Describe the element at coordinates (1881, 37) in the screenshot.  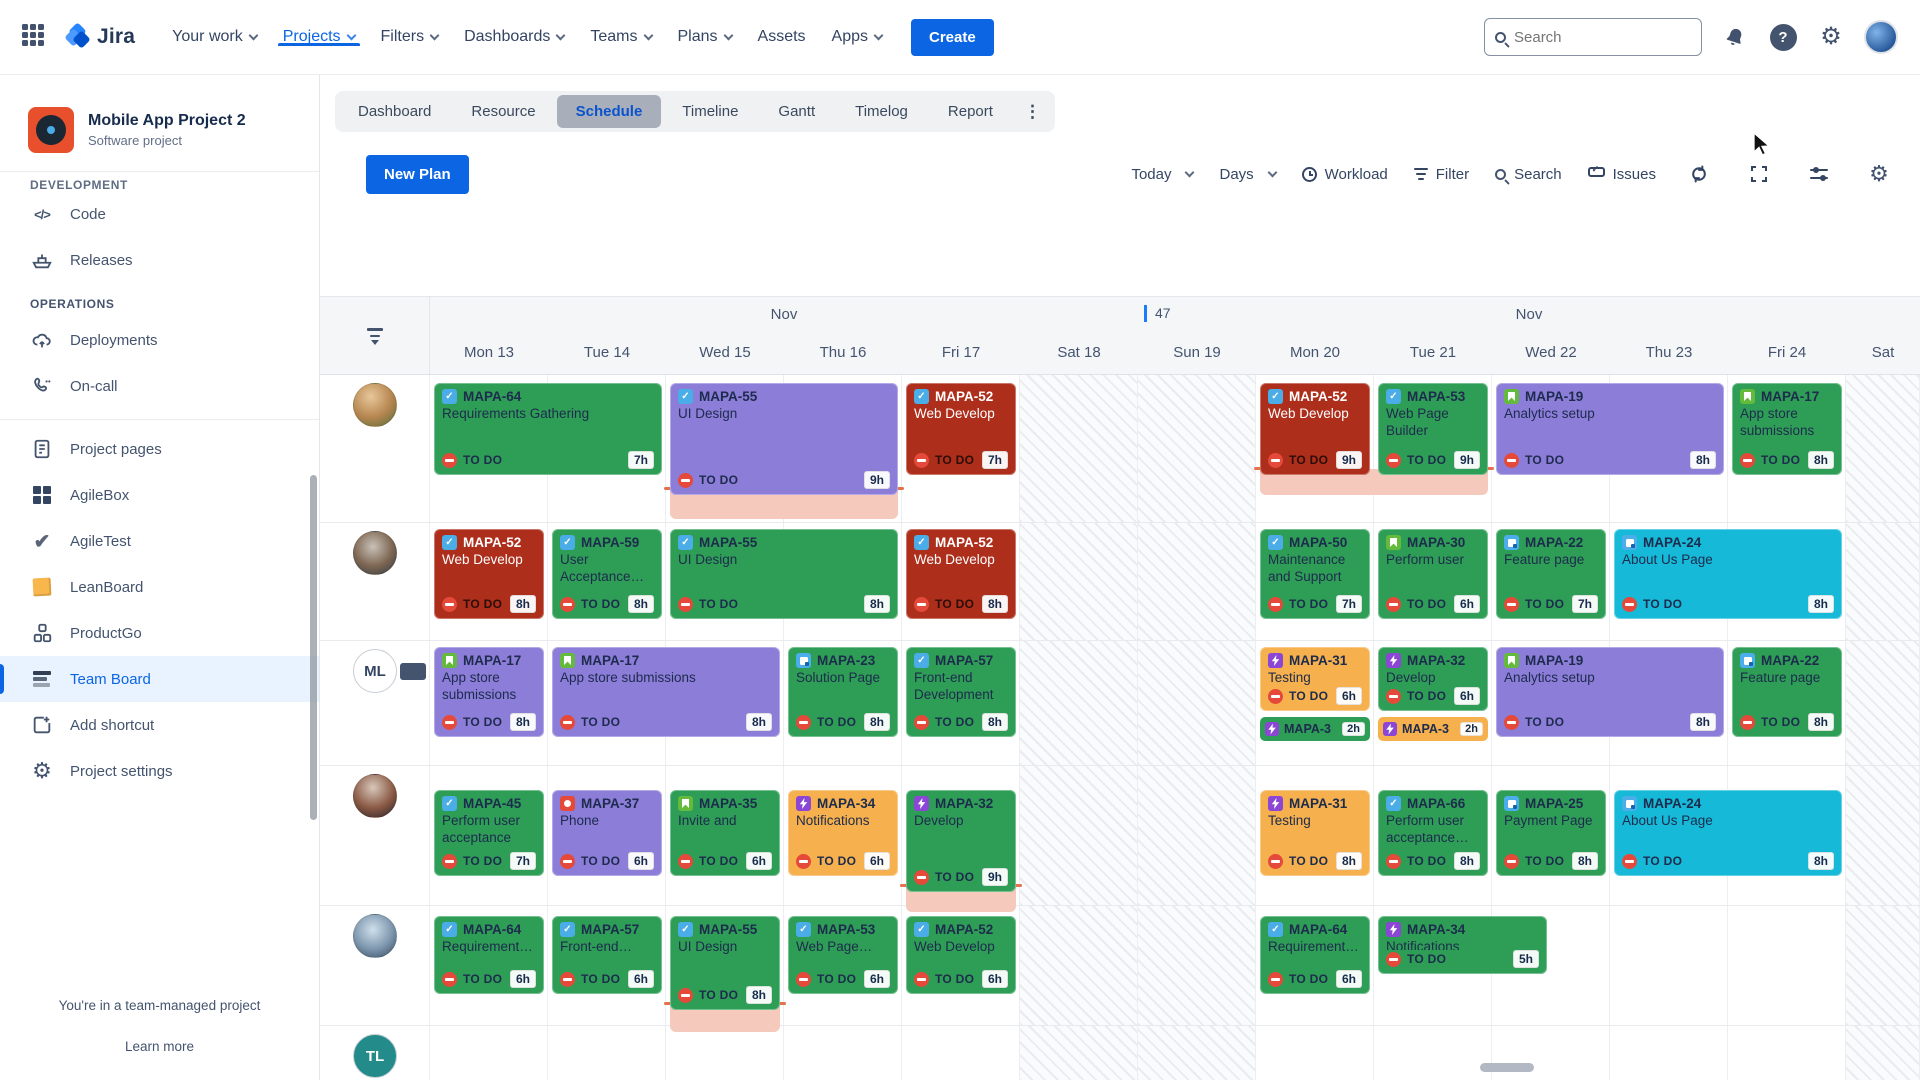
I see `user-avatar` at that location.